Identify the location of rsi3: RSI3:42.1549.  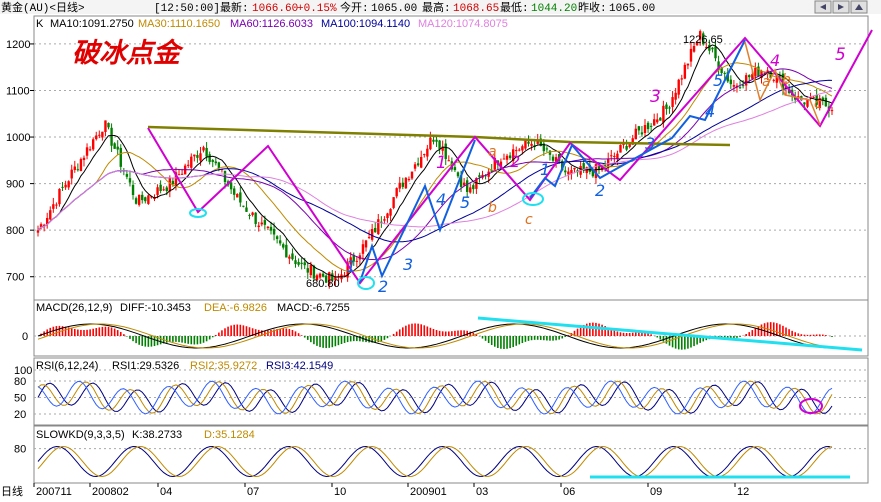
(299, 366).